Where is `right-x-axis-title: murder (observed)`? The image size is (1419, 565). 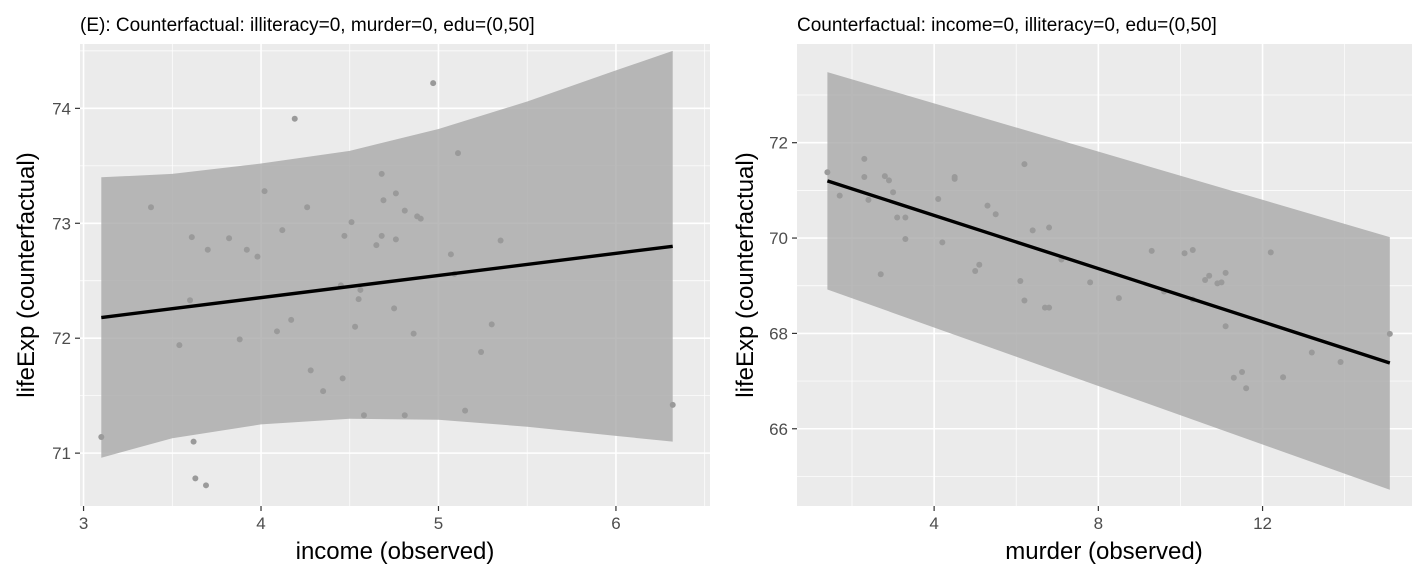 right-x-axis-title: murder (observed) is located at coordinates (1103, 551).